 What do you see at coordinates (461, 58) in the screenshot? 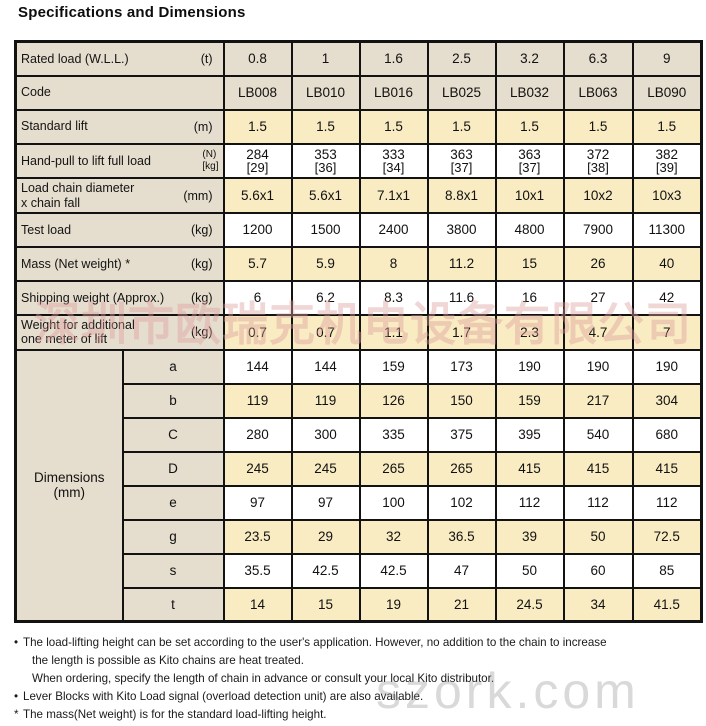
I see `value-cell: 2.5` at bounding box center [461, 58].